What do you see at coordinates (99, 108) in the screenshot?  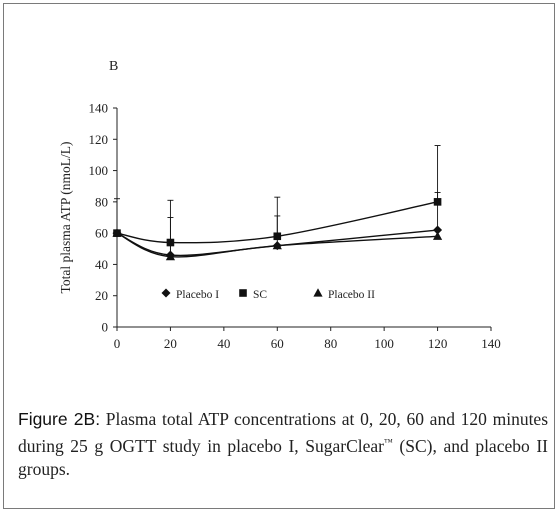 I see `y-tick-label: 140` at bounding box center [99, 108].